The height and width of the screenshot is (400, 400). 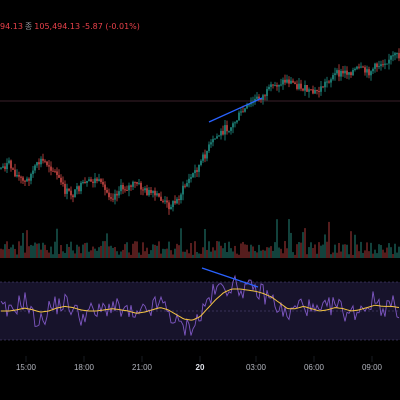 I want to click on time-axis: 15:00 18:00 21:00 20 03:00 06:00 09:00, so click(x=200, y=370).